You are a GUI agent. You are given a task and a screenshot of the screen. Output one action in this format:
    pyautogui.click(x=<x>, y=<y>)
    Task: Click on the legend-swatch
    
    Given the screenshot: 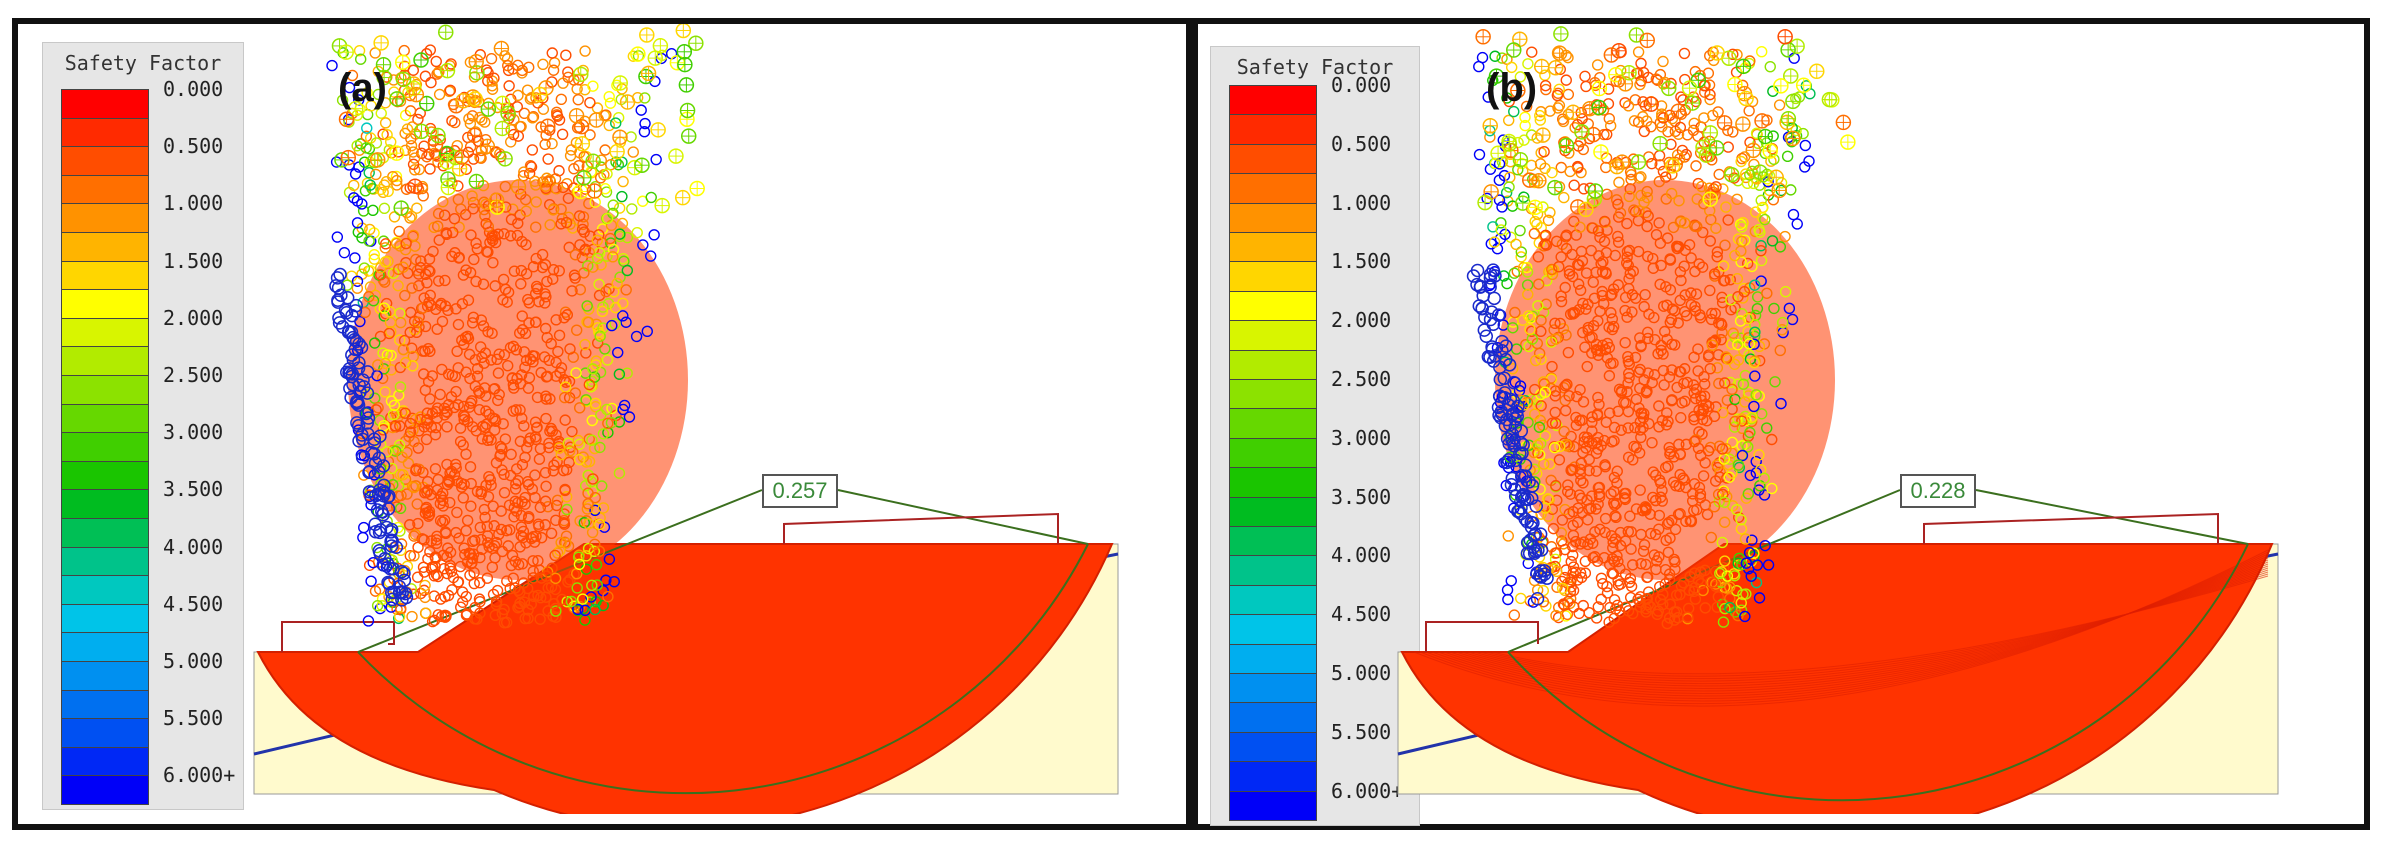 What is the action you would take?
    pyautogui.click(x=1273, y=188)
    